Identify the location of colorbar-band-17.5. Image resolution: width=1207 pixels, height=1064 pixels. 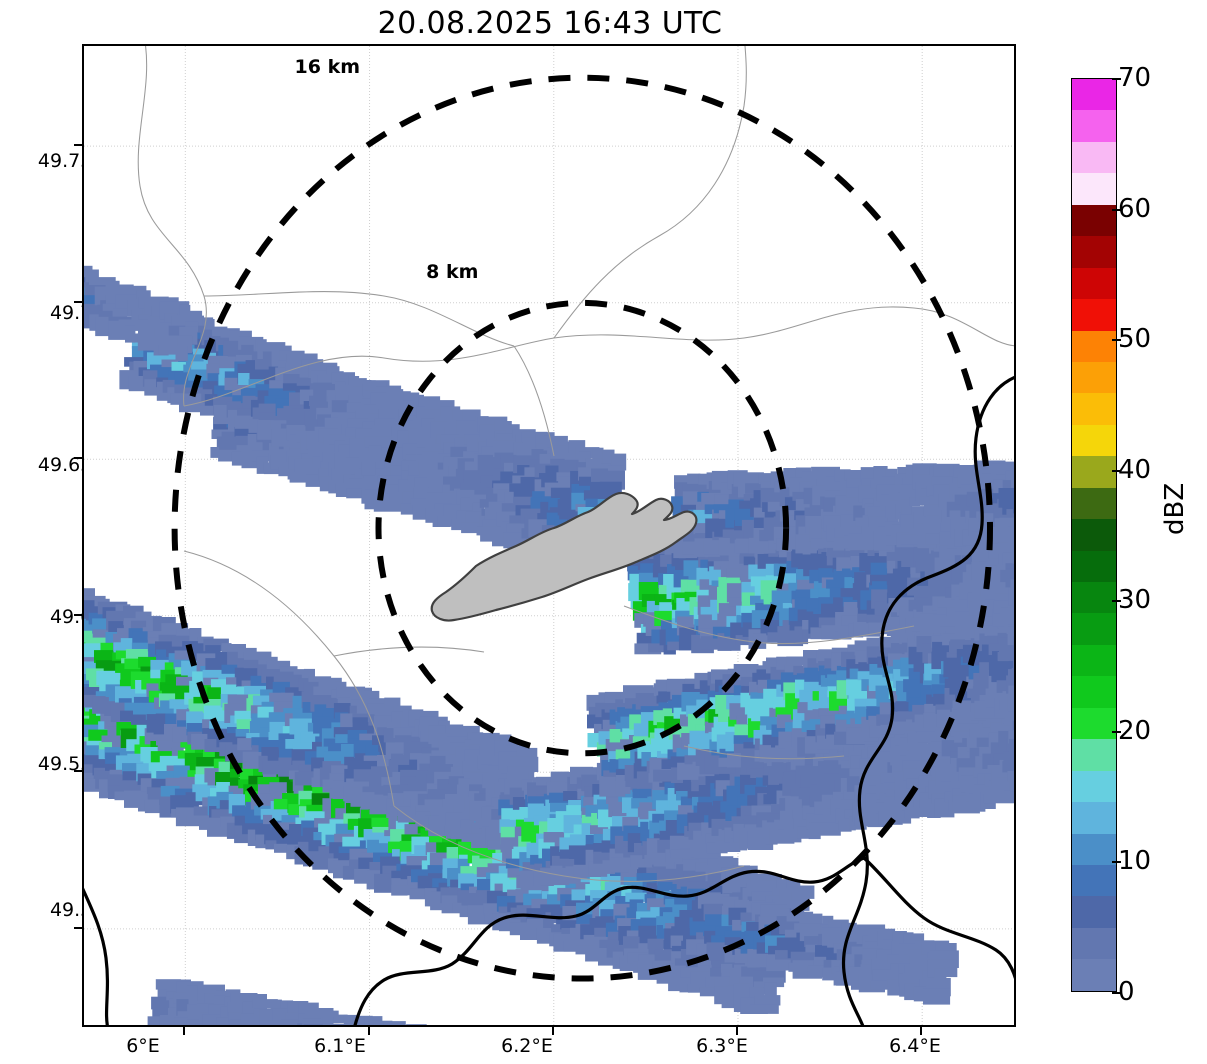
(1094, 755).